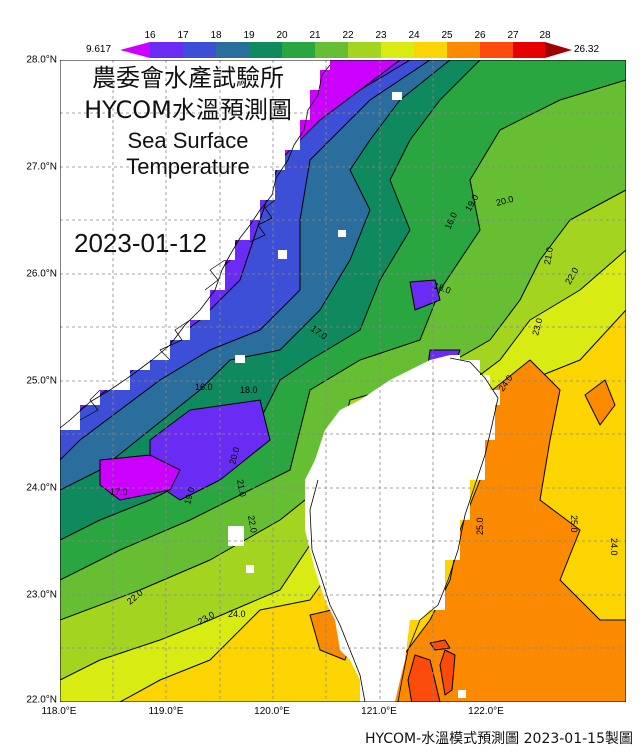 The image size is (643, 756). What do you see at coordinates (41, 274) in the screenshot?
I see `lat-label: 26.0°N` at bounding box center [41, 274].